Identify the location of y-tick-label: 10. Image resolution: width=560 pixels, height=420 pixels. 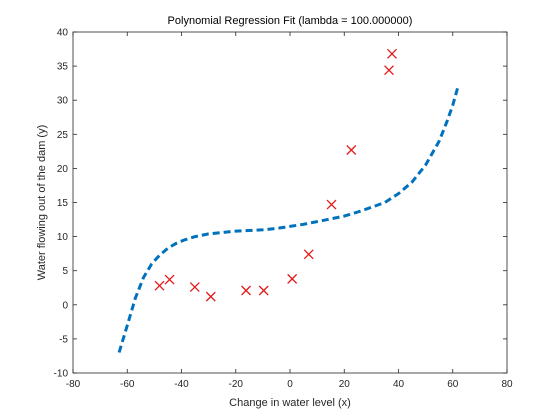
(63, 237).